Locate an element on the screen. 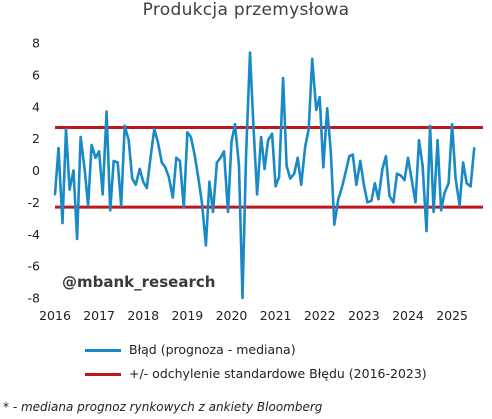 Image resolution: width=492 pixels, height=419 pixels. y-tick-label: -2 is located at coordinates (34, 202).